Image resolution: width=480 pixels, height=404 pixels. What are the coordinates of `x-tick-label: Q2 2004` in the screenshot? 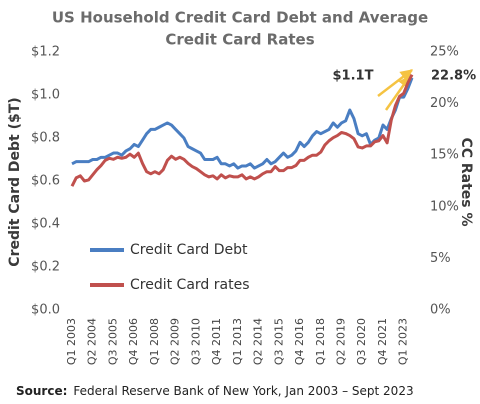 It's located at (92, 341).